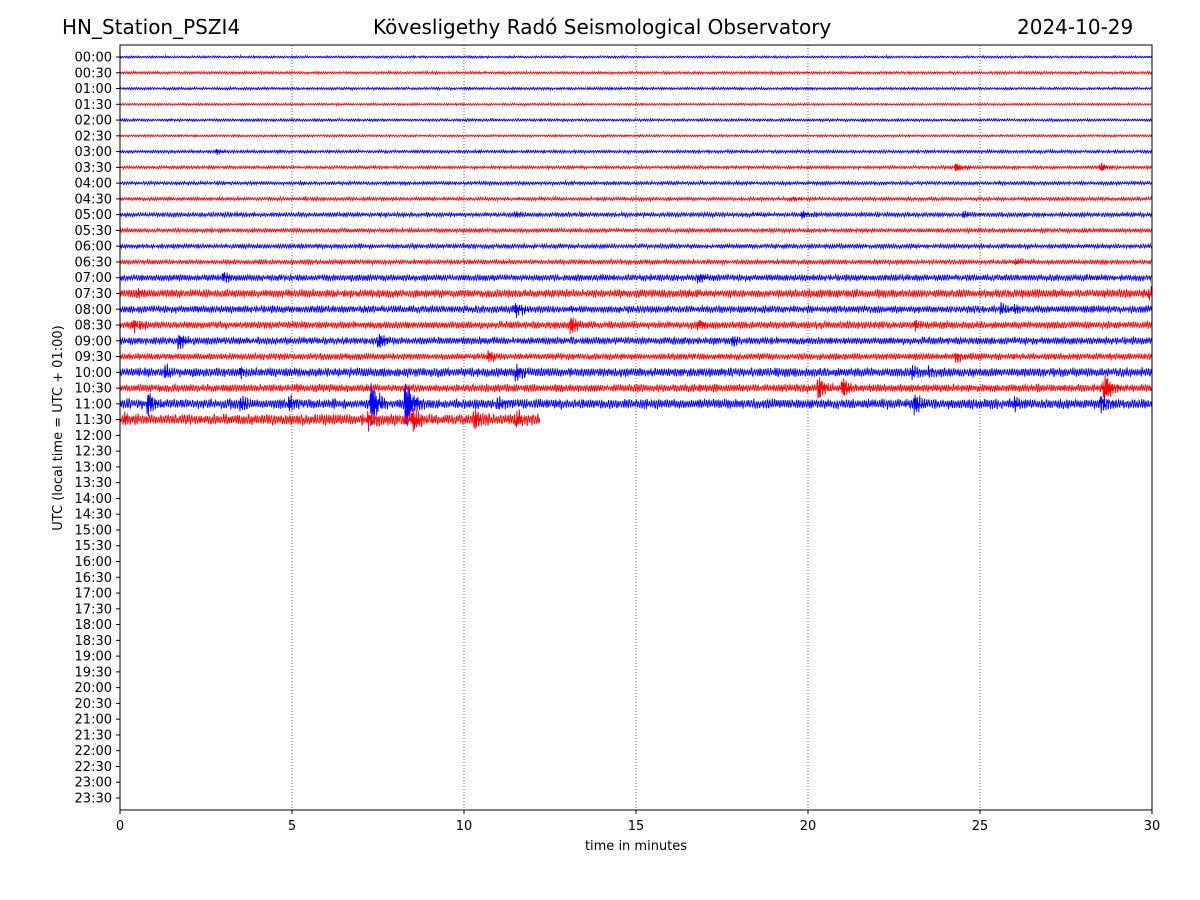 Image resolution: width=1200 pixels, height=900 pixels. I want to click on y-tick-label: 17:30, so click(93, 609).